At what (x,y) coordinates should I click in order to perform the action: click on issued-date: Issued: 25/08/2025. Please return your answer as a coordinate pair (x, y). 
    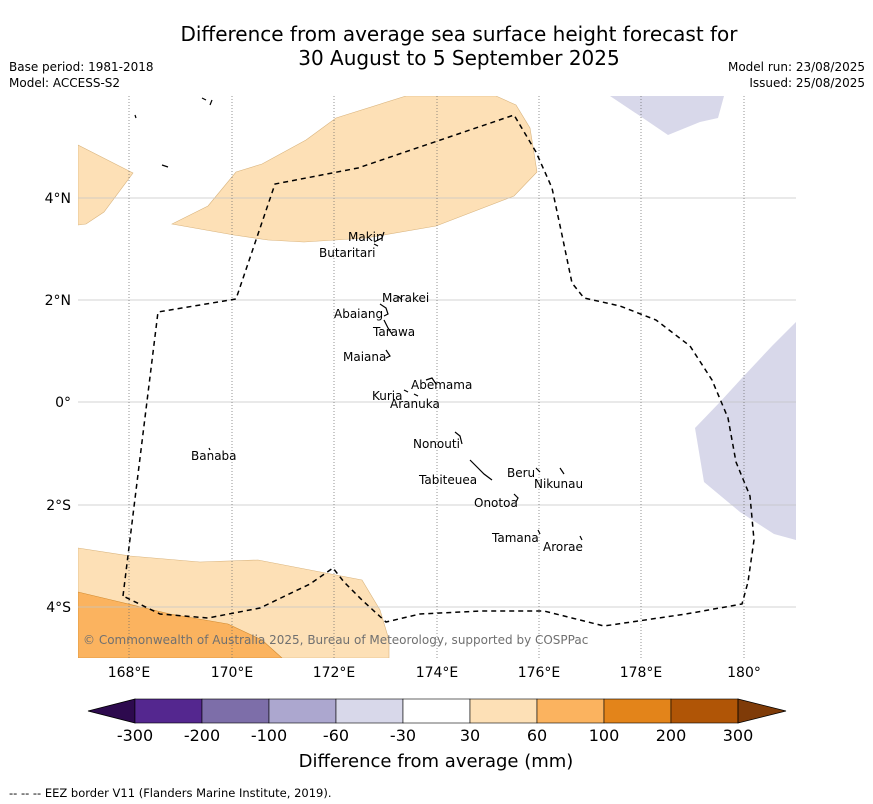
    Looking at the image, I should click on (807, 83).